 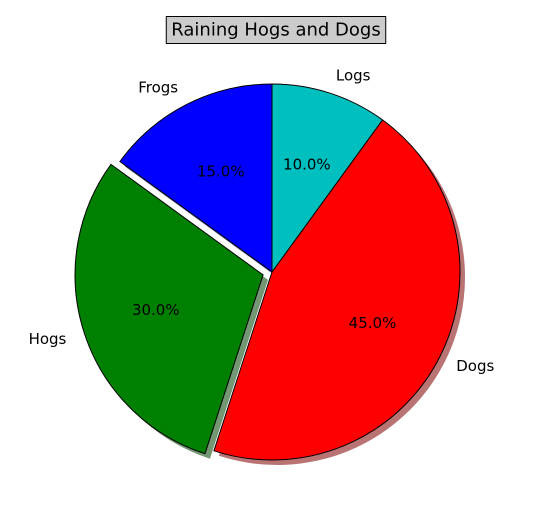 What do you see at coordinates (327, 178) in the screenshot?
I see `pie-slice-logs` at bounding box center [327, 178].